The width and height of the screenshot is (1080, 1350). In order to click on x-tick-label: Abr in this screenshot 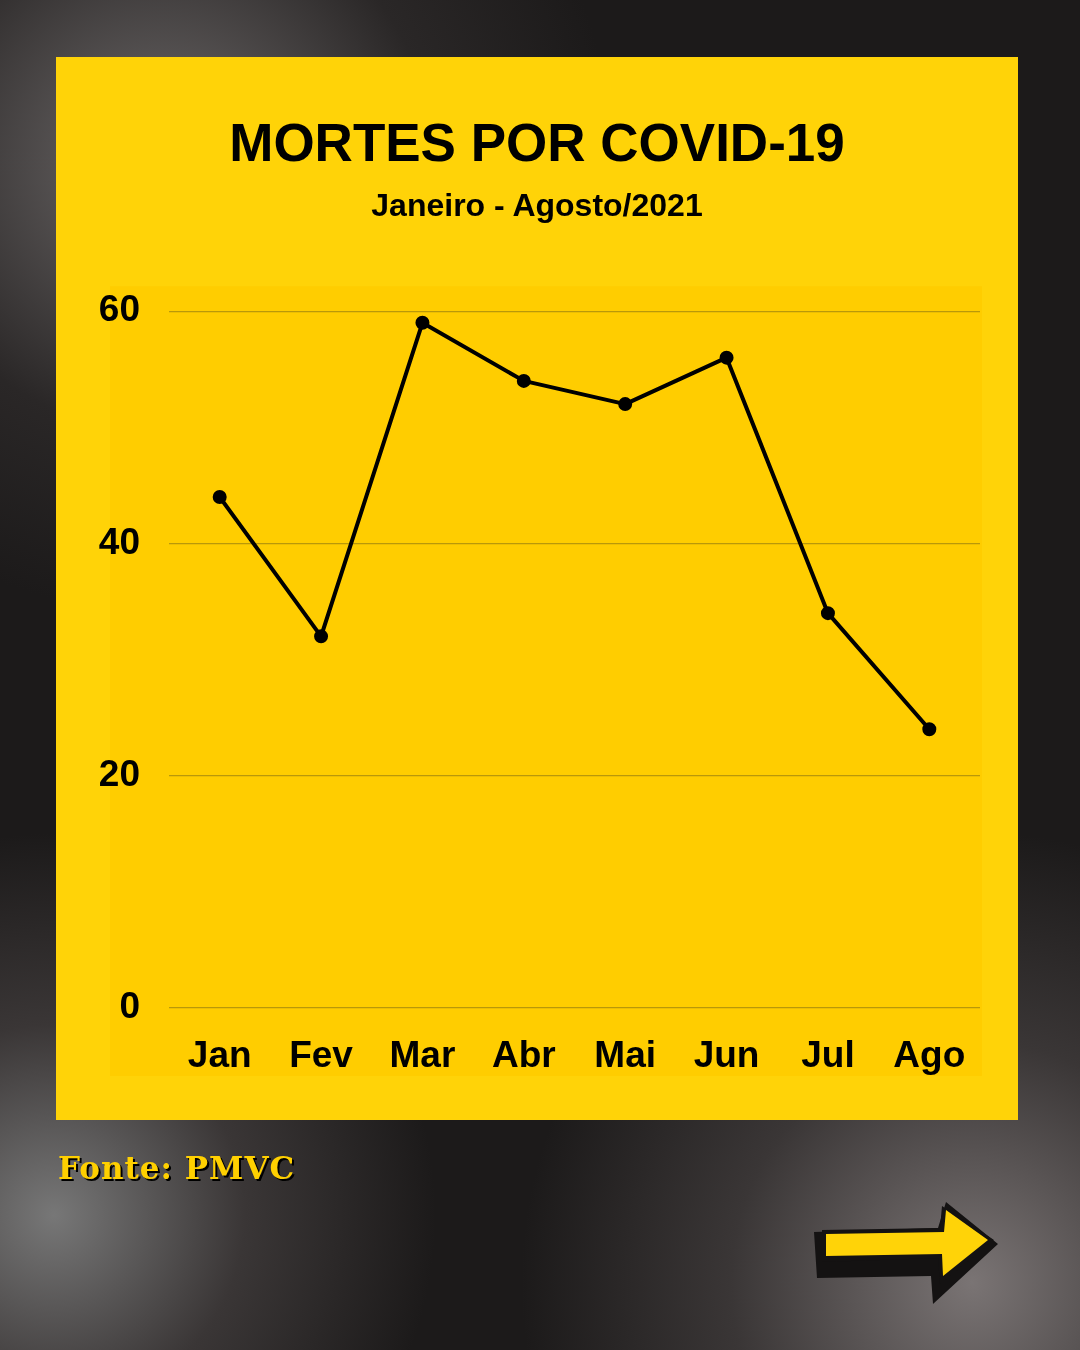, I will do `click(523, 1055)`.